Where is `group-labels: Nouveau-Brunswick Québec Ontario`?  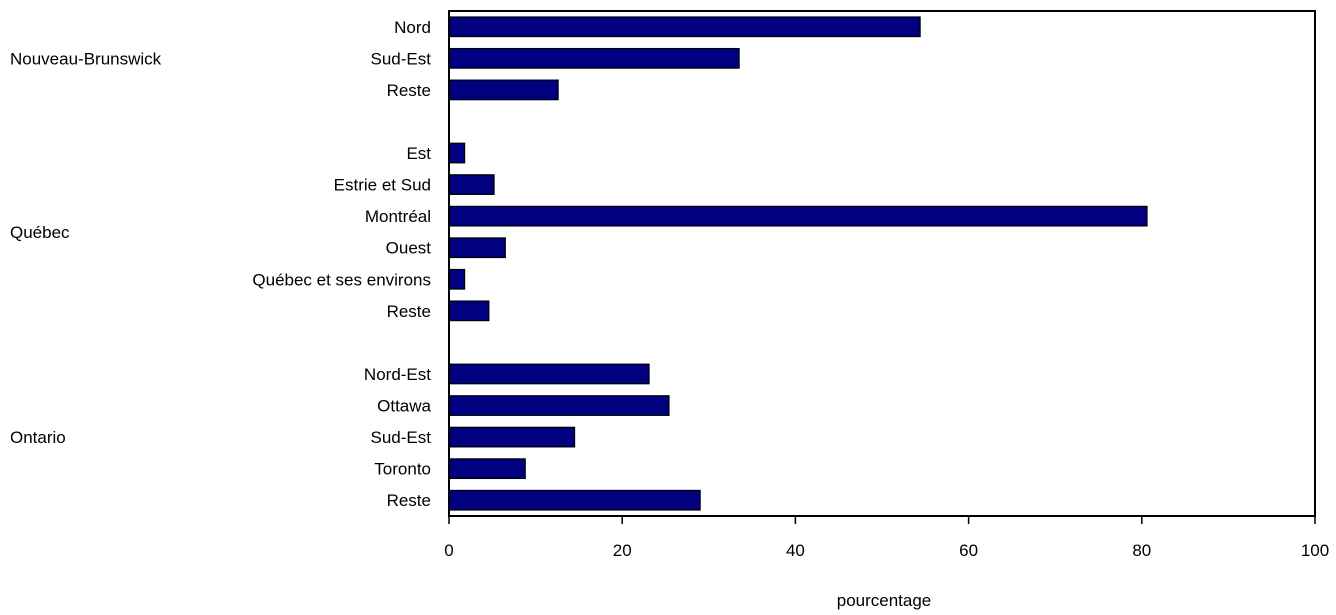
group-labels: Nouveau-Brunswick Québec Ontario is located at coordinates (86, 248).